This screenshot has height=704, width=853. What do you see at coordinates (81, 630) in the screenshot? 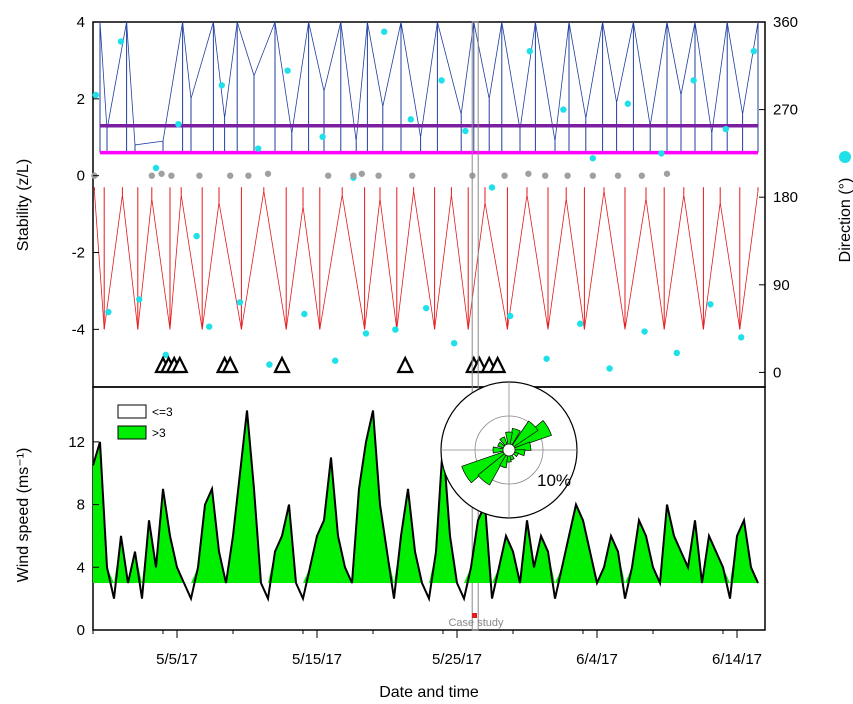
I see `wind-speed-tick-label: 0` at bounding box center [81, 630].